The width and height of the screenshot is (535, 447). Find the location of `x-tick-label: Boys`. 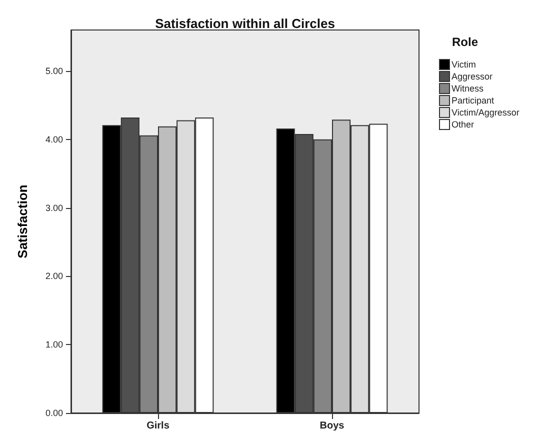

x-tick-label: Boys is located at coordinates (332, 426).